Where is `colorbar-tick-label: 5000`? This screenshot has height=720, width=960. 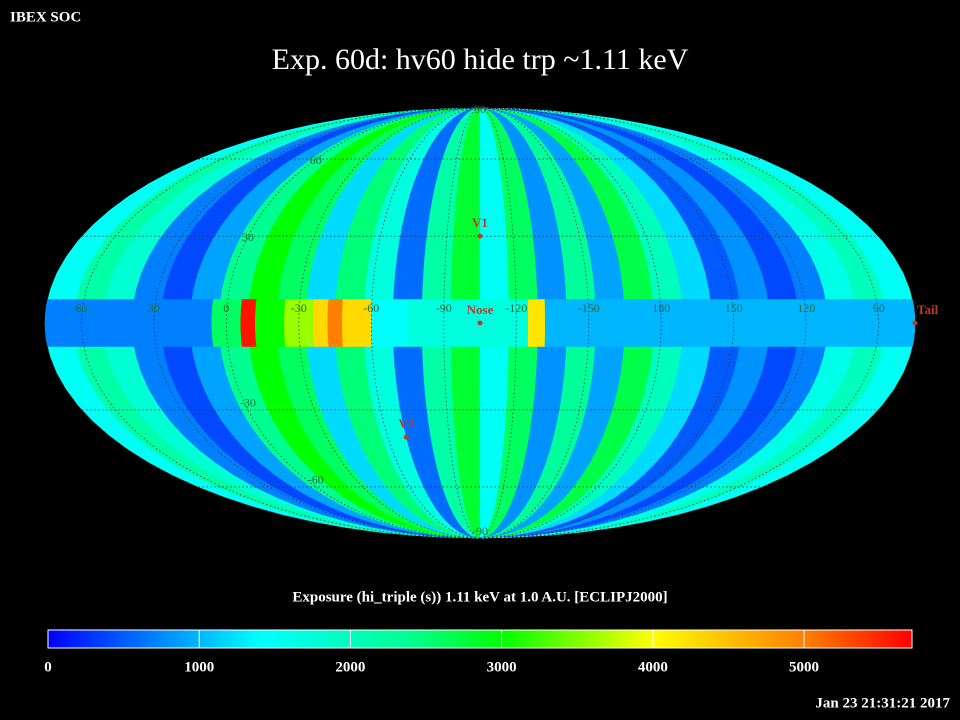 colorbar-tick-label: 5000 is located at coordinates (804, 667).